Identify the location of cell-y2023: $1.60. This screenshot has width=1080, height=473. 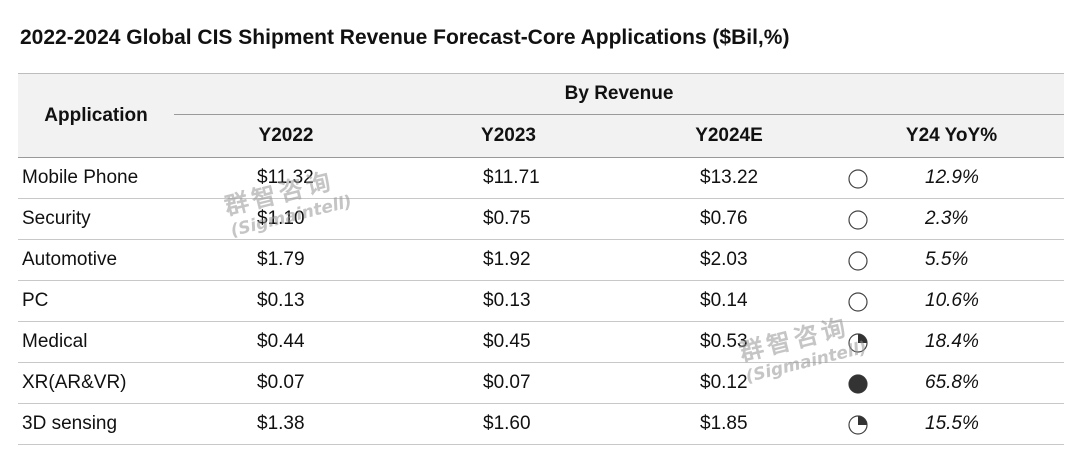
(508, 424).